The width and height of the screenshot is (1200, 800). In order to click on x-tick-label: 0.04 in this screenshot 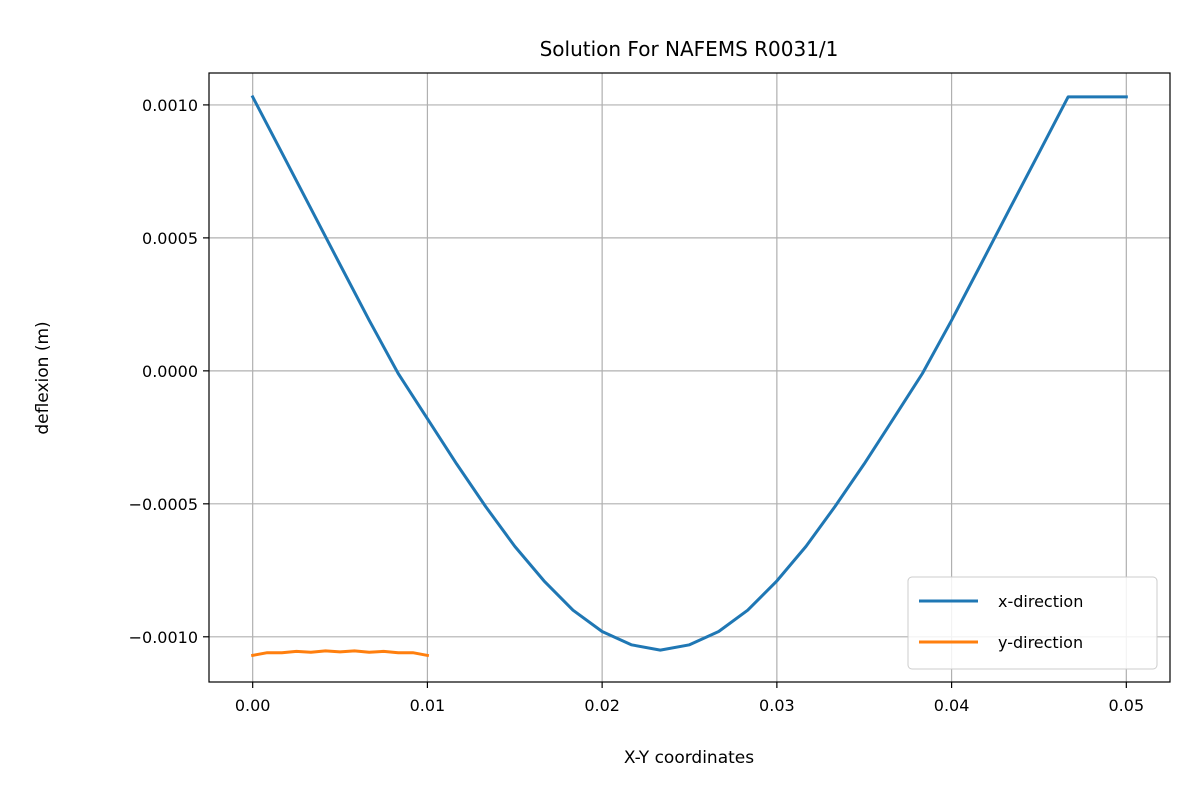, I will do `click(952, 705)`.